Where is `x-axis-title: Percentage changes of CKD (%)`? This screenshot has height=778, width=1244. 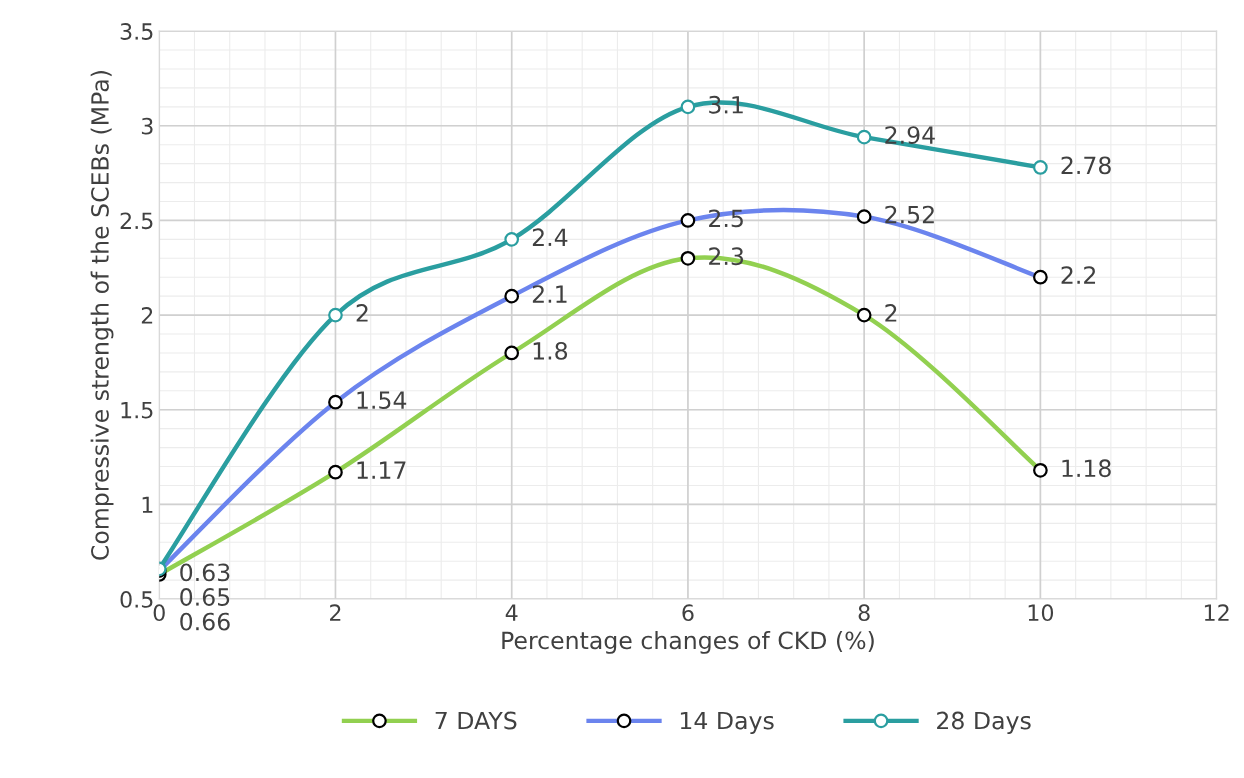 x-axis-title: Percentage changes of CKD (%) is located at coordinates (688, 642).